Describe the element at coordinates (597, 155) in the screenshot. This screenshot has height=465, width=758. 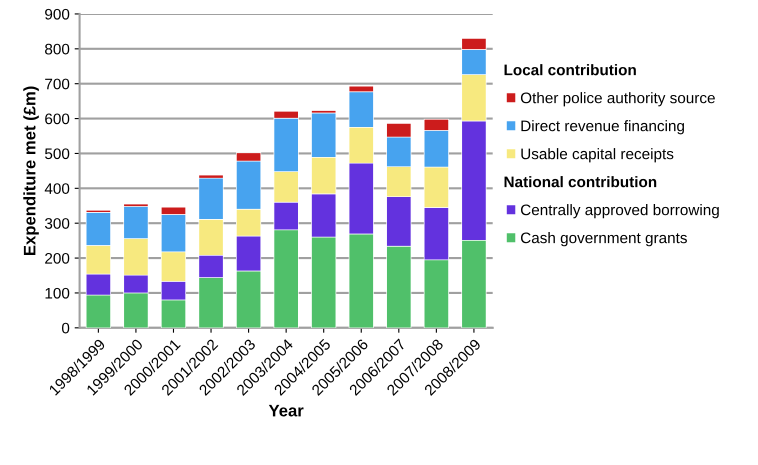
I see `legend-label: Usable capital receipts` at that location.